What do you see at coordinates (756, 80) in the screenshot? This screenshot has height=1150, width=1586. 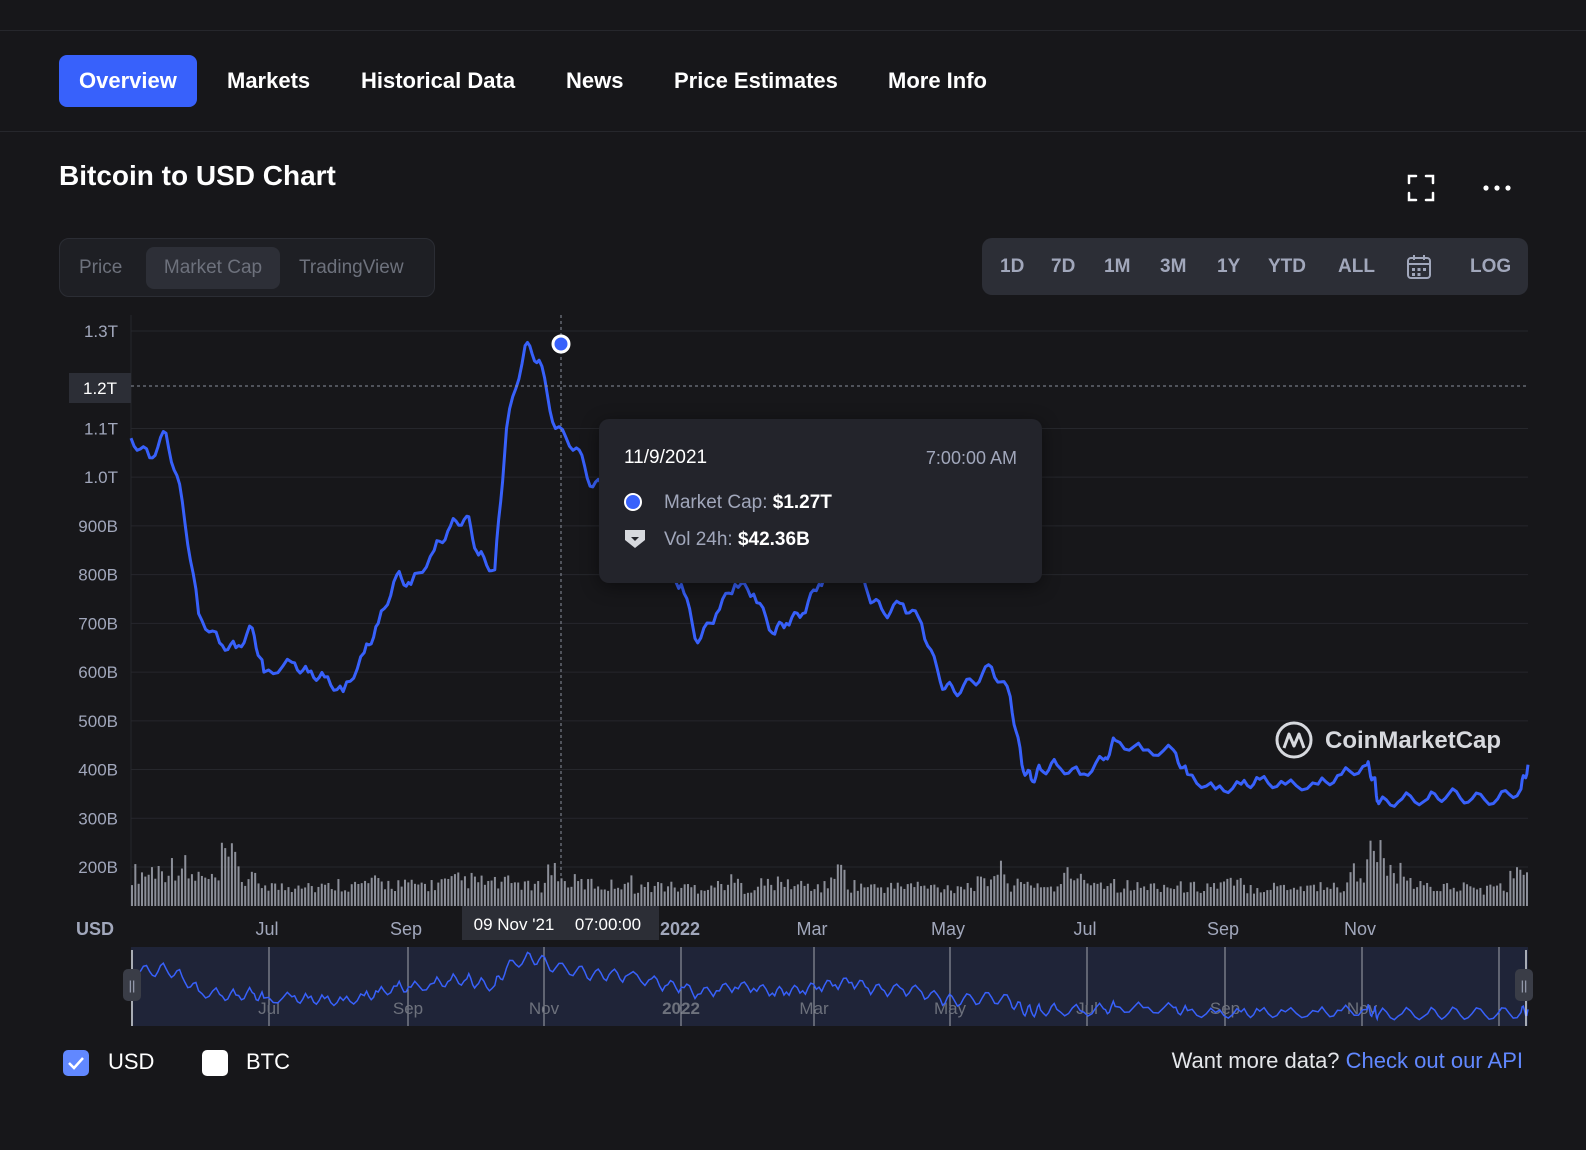 I see `tab-price-estimates: Price Estimates` at bounding box center [756, 80].